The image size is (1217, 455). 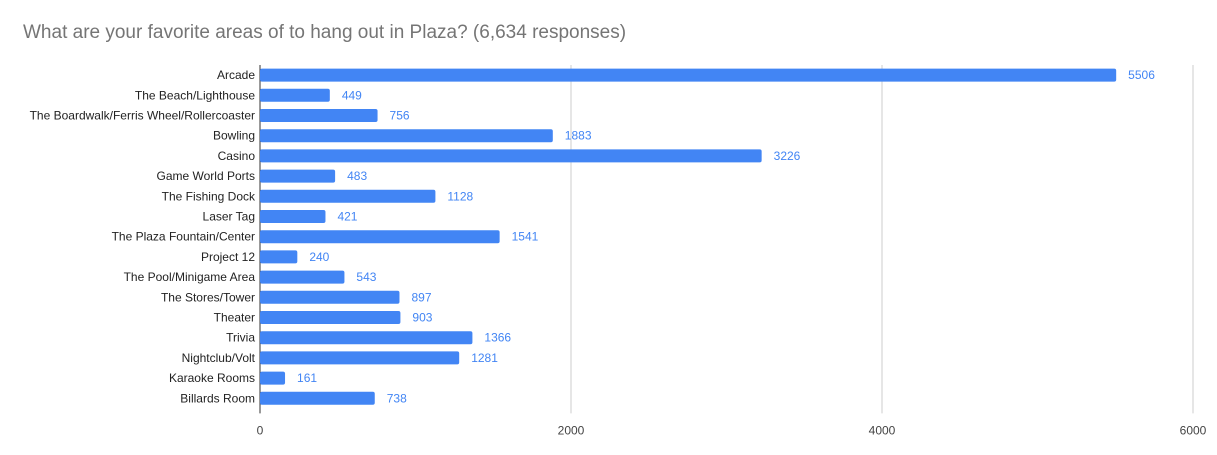 I want to click on data-label: 5506, so click(x=1141, y=75).